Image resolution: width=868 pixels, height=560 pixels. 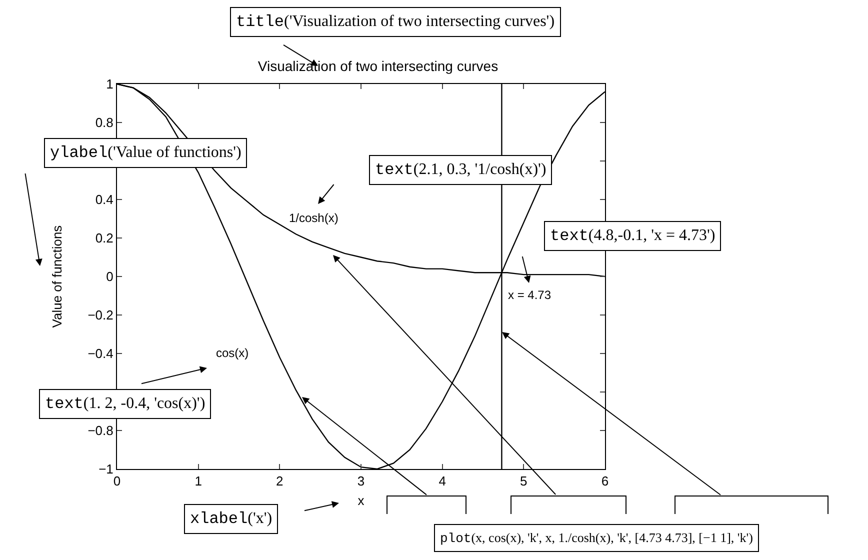 I want to click on annotation: text(1. 2, -0.4, 'cos(x)'), so click(x=125, y=404).